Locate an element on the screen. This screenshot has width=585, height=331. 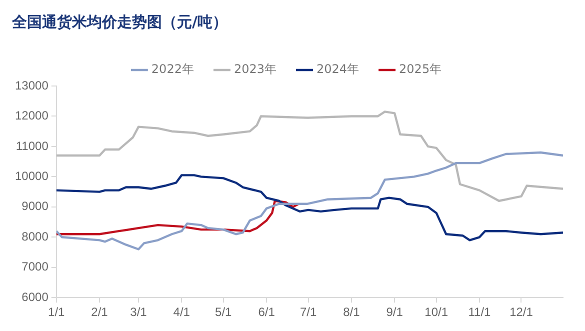
y-tick-label: 10000 is located at coordinates (31, 176).